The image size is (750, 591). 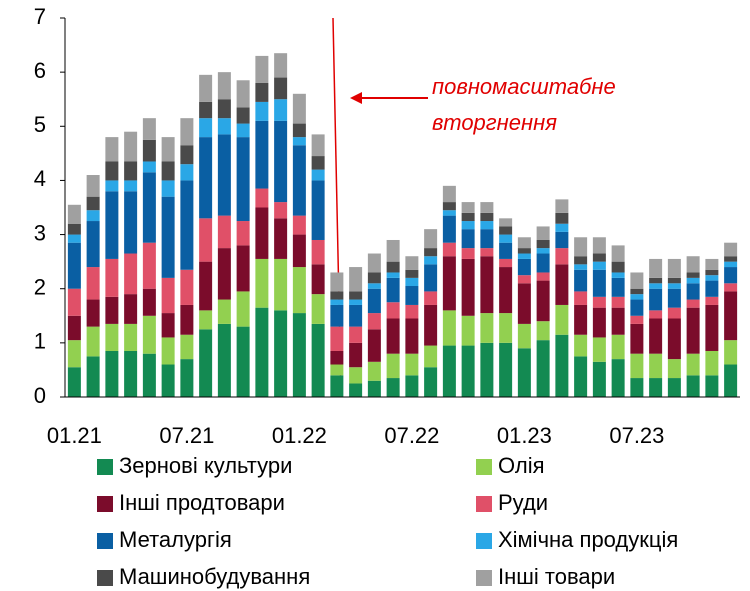 What do you see at coordinates (186, 435) in the screenshot?
I see `x-tick-label: 07.21` at bounding box center [186, 435].